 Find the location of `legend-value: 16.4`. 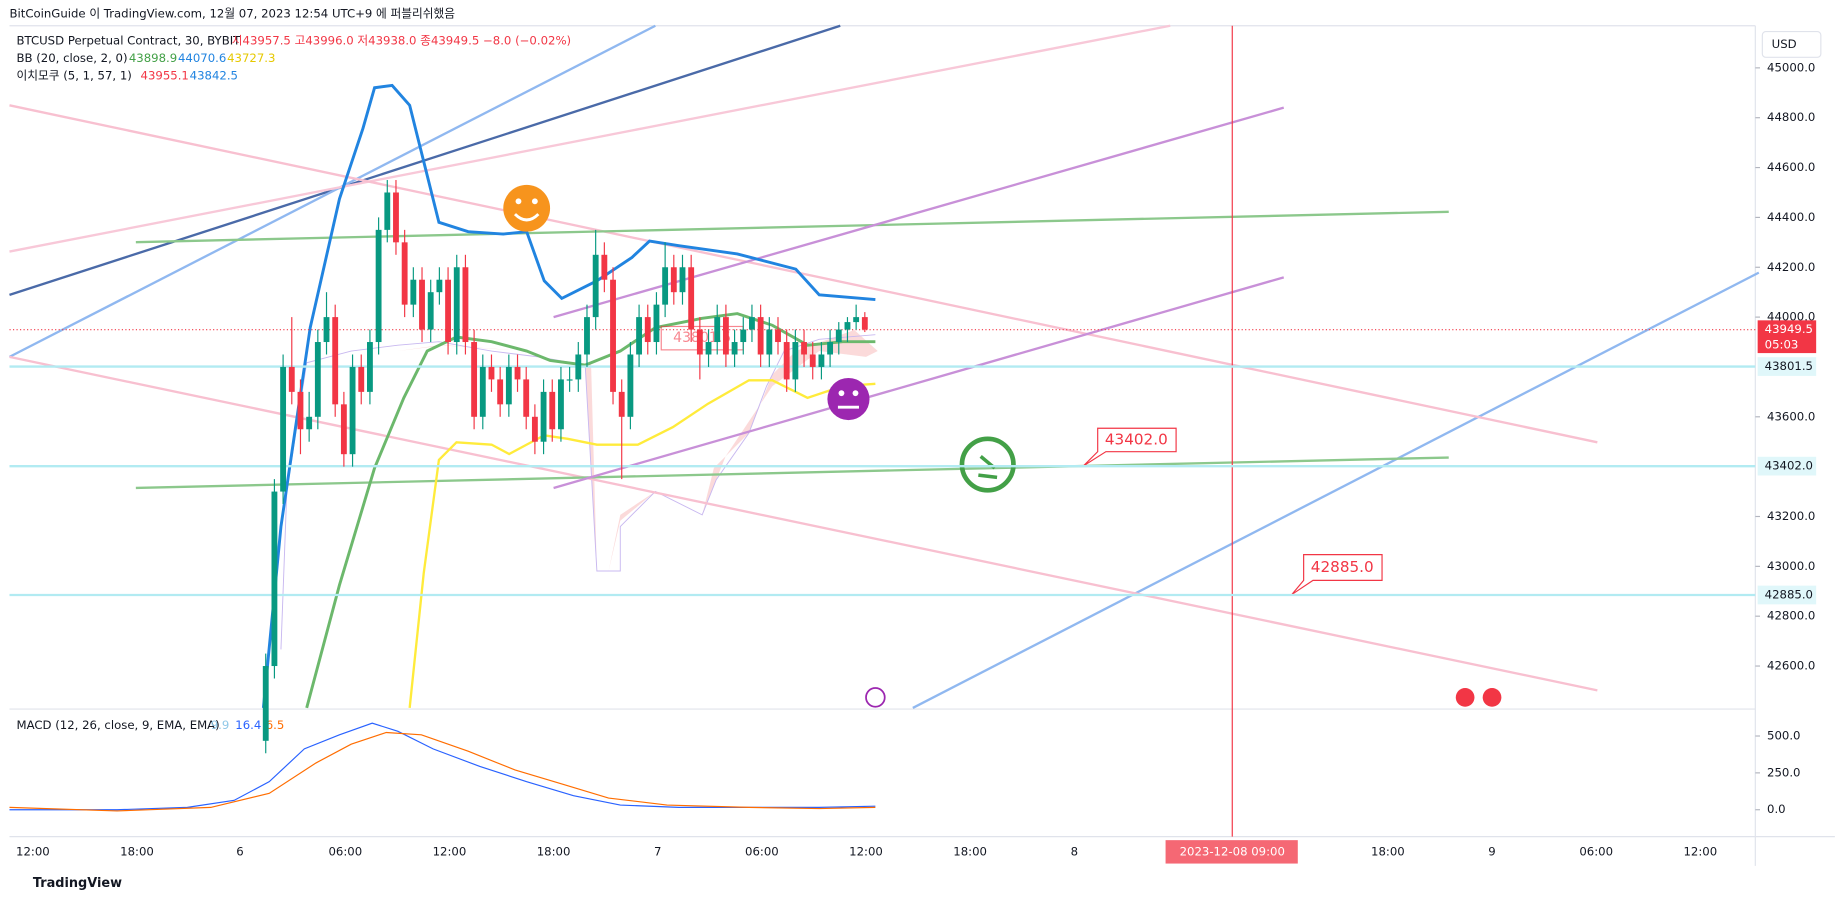

legend-value: 16.4 is located at coordinates (248, 725).